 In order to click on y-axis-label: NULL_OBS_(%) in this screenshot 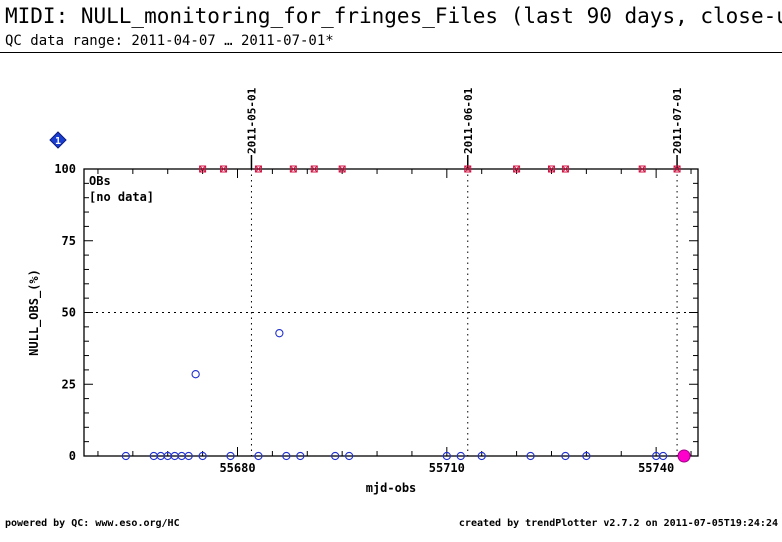, I will do `click(34, 312)`.